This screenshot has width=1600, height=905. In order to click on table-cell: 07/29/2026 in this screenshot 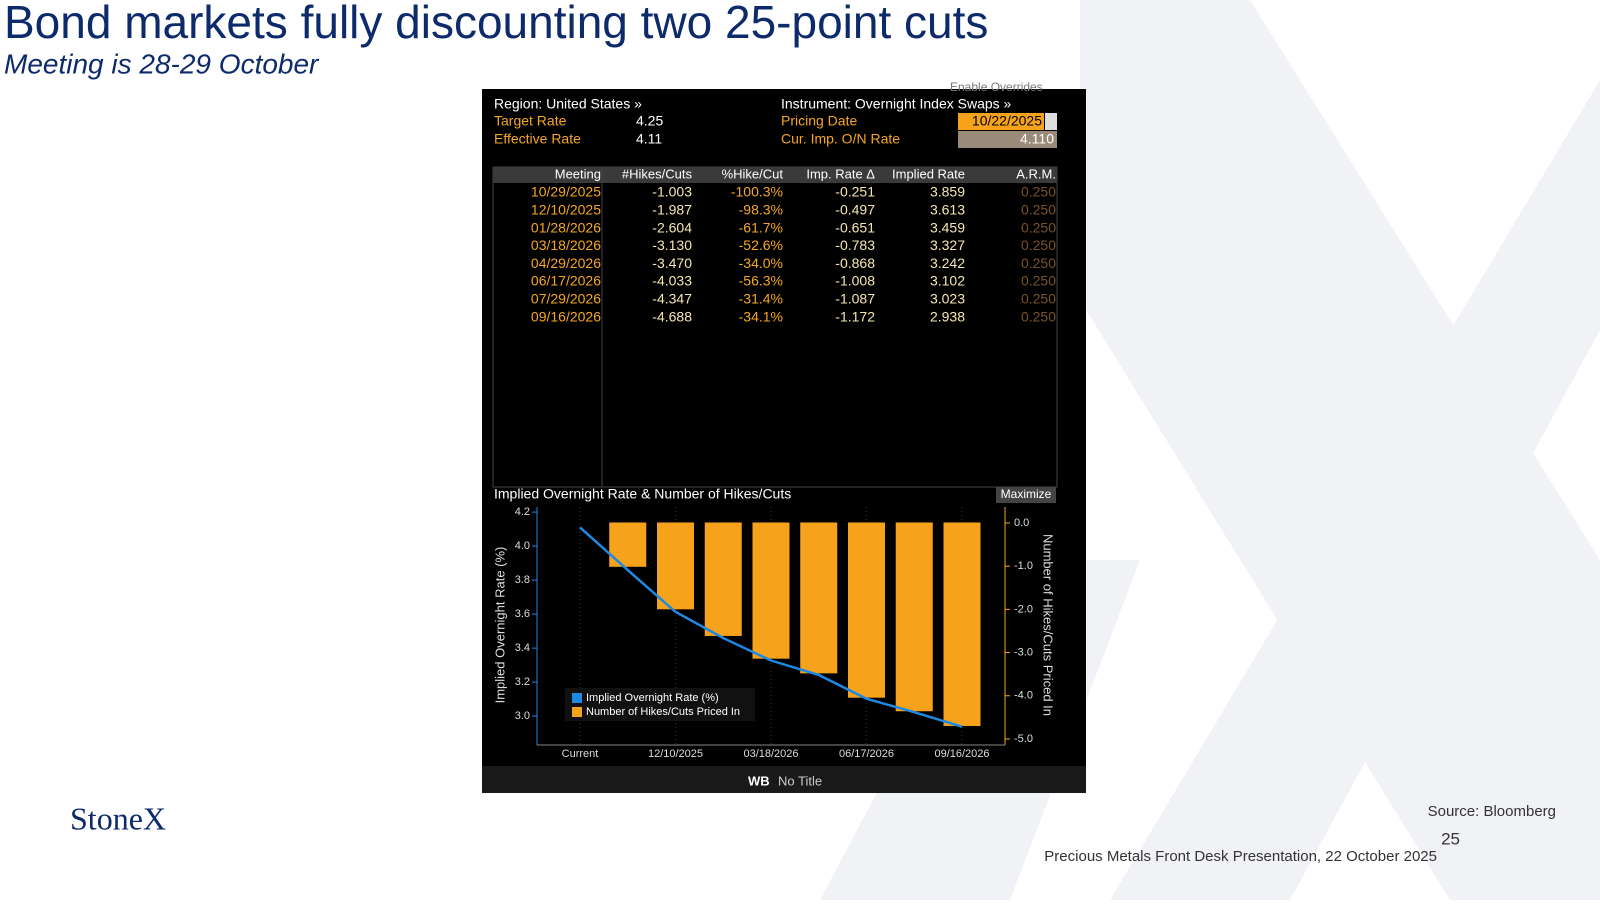, I will do `click(566, 299)`.